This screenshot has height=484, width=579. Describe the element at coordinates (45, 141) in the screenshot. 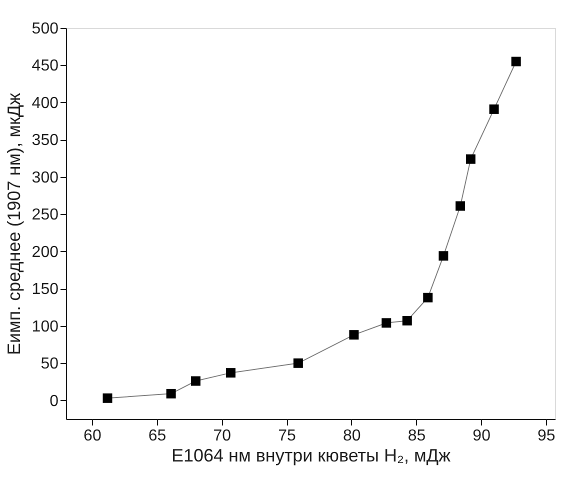

I see `y-tick-label: 350` at that location.